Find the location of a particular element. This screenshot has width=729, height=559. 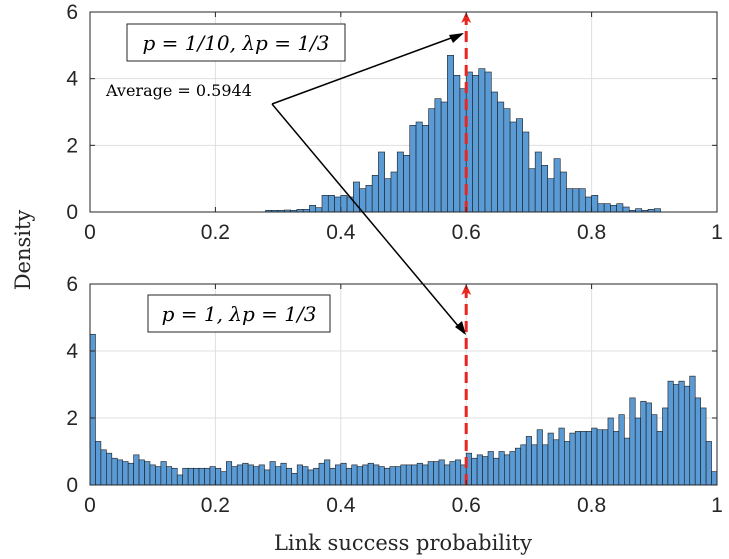

bottom-x-tick-label: 0.4 is located at coordinates (341, 505).